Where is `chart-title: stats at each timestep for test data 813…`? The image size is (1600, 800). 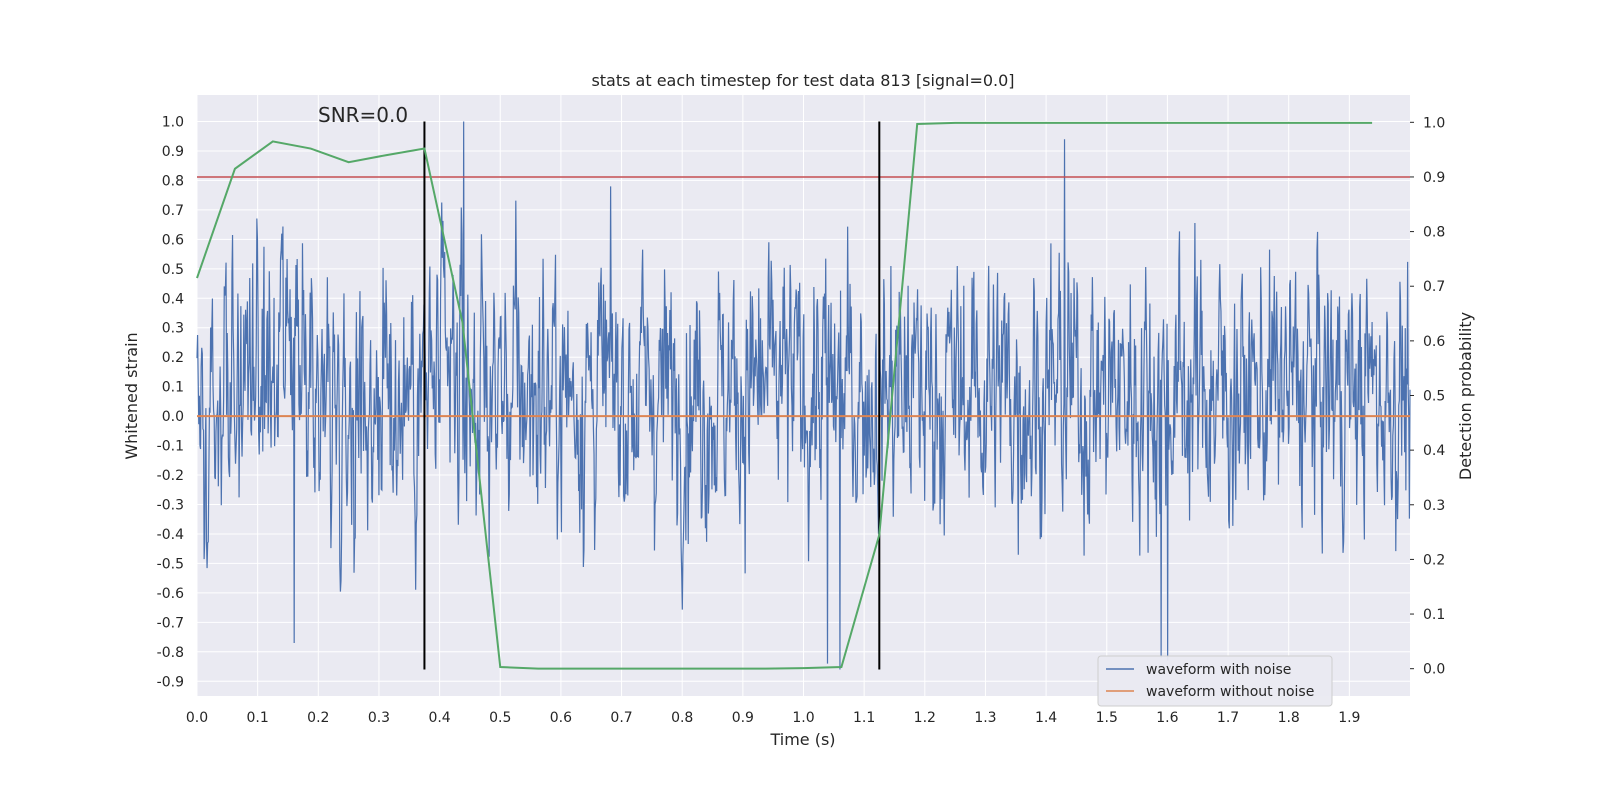
chart-title: stats at each timestep for test data 813… is located at coordinates (802, 80).